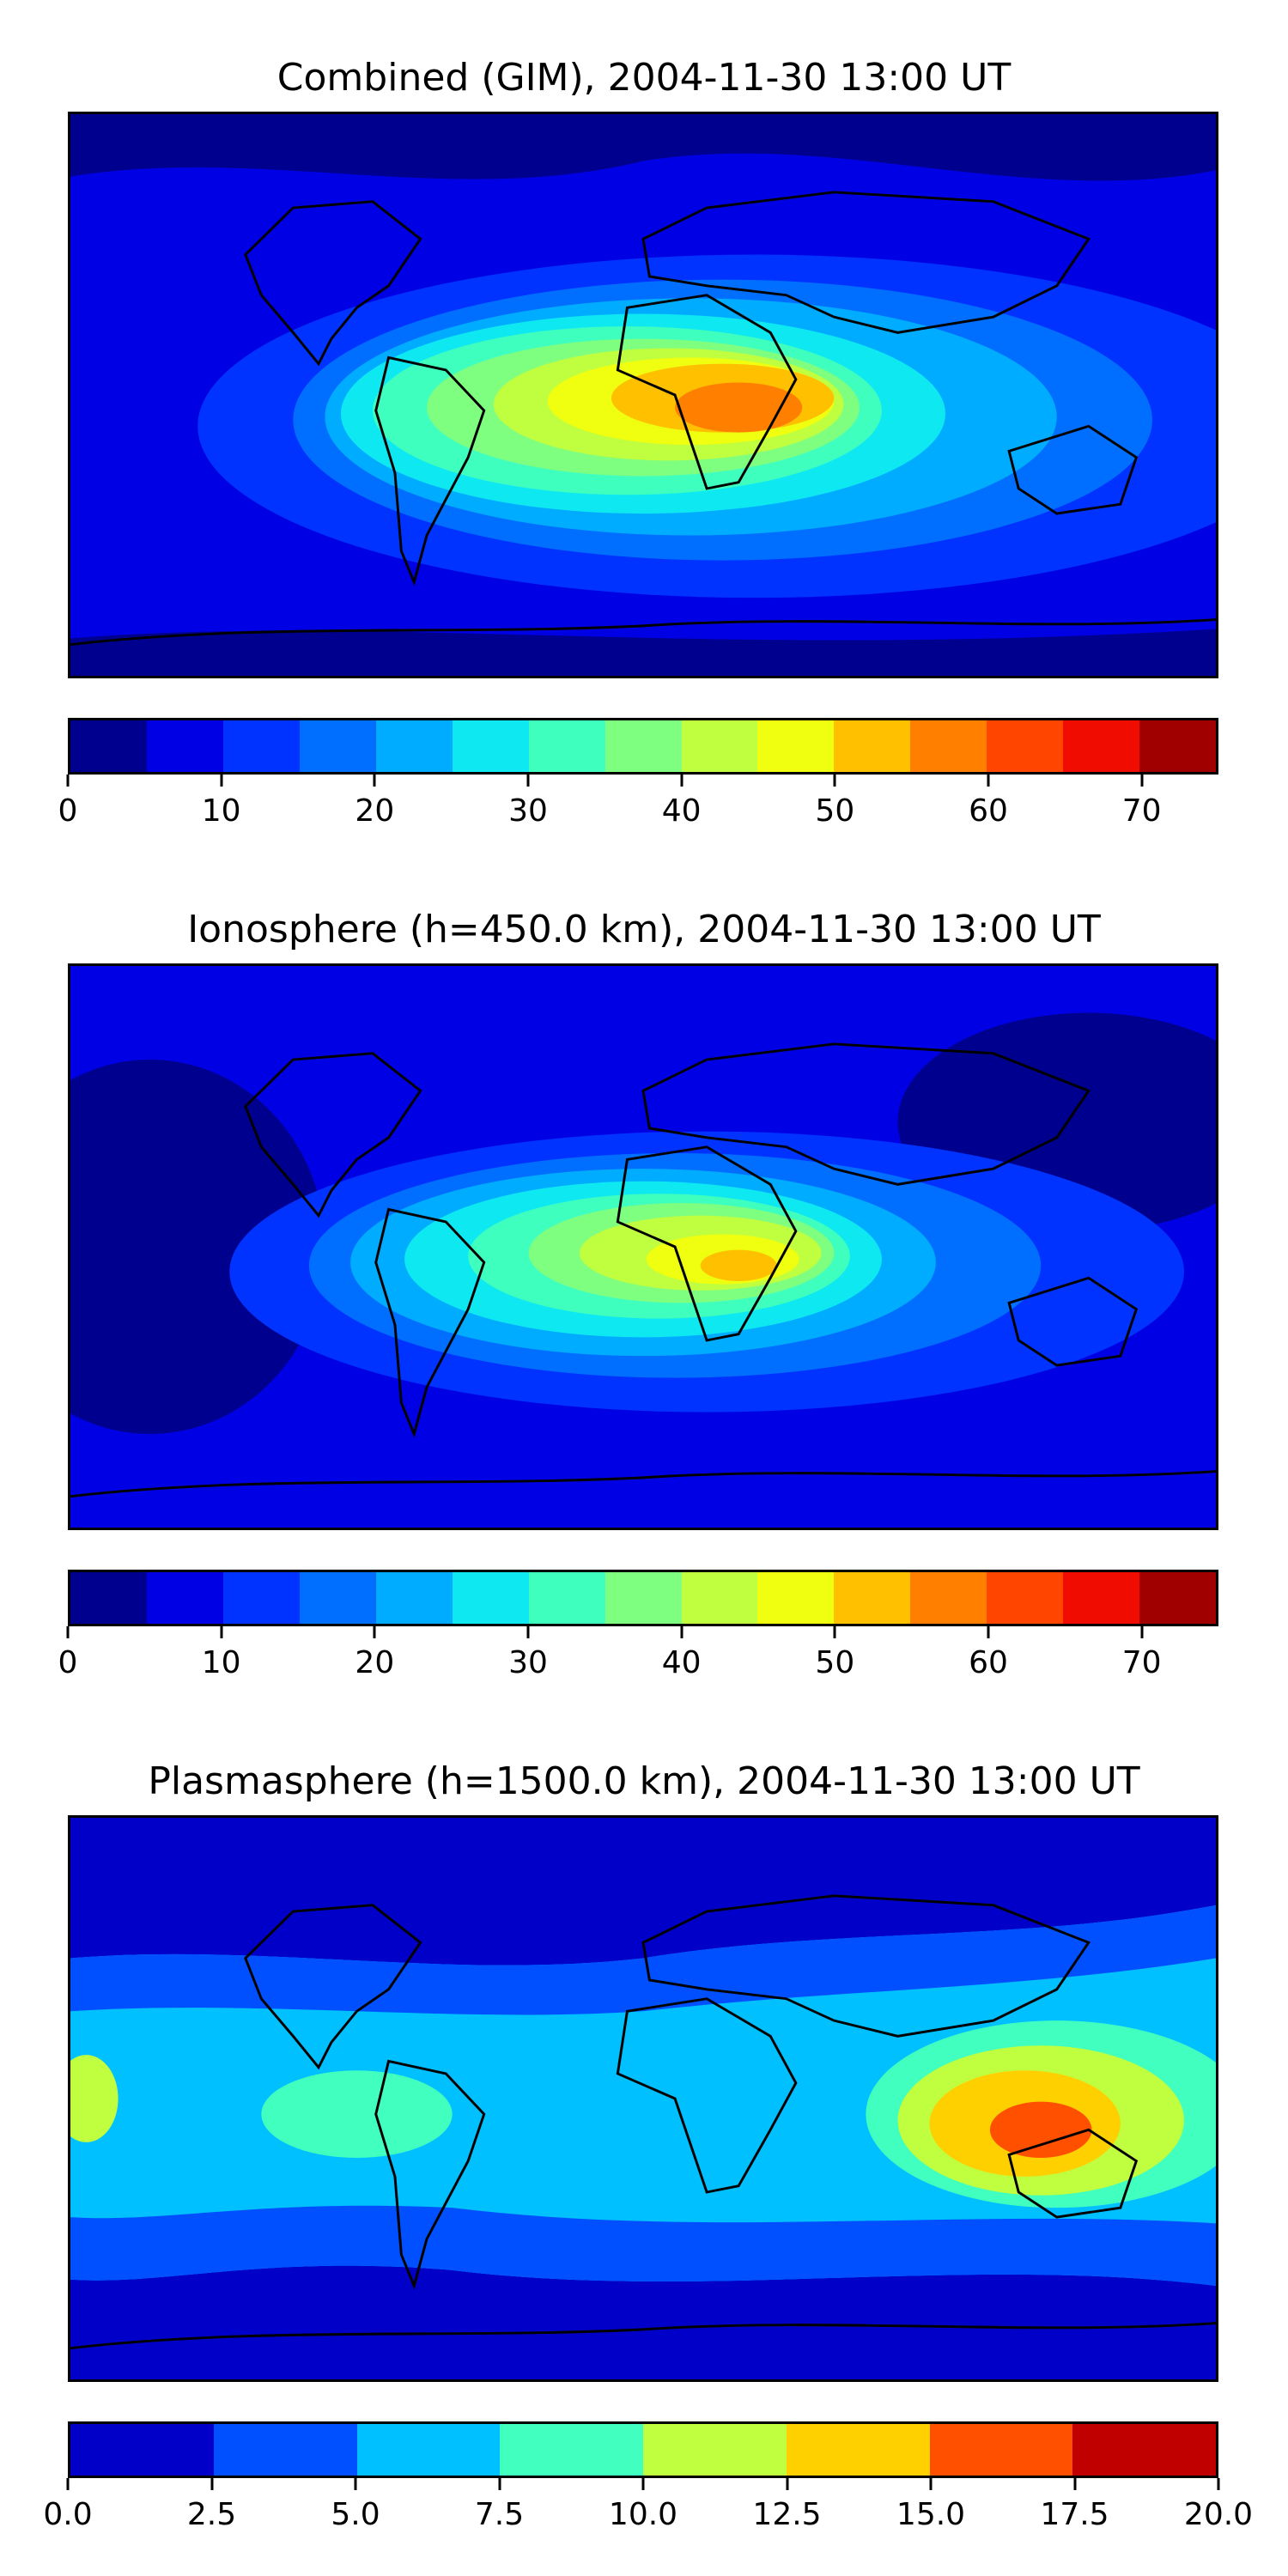 The height and width of the screenshot is (2576, 1288). What do you see at coordinates (866, 1966) in the screenshot?
I see `p3-eurasia` at bounding box center [866, 1966].